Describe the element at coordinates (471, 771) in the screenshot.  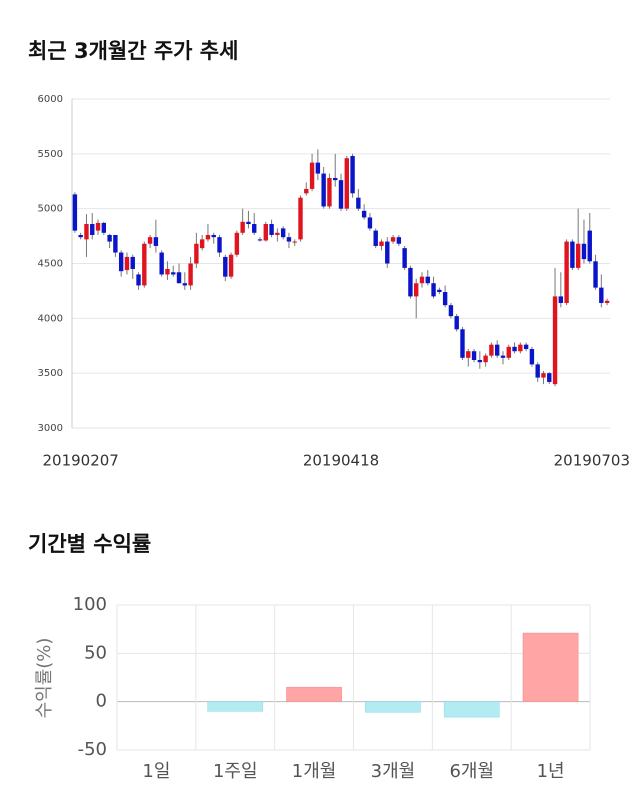
I see `x-tick-label: 6개월` at that location.